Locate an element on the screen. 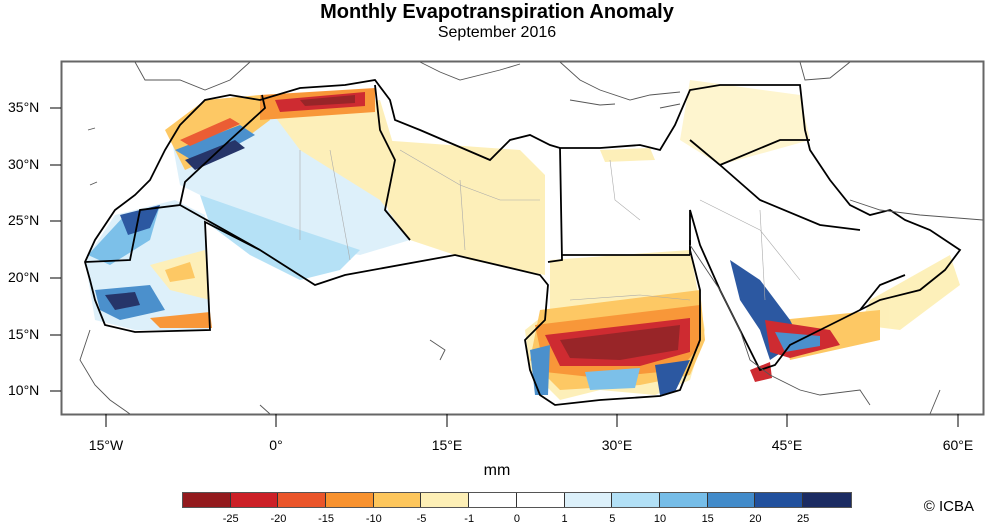 This screenshot has width=994, height=526. lat-tick-label: 10°N is located at coordinates (24, 390).